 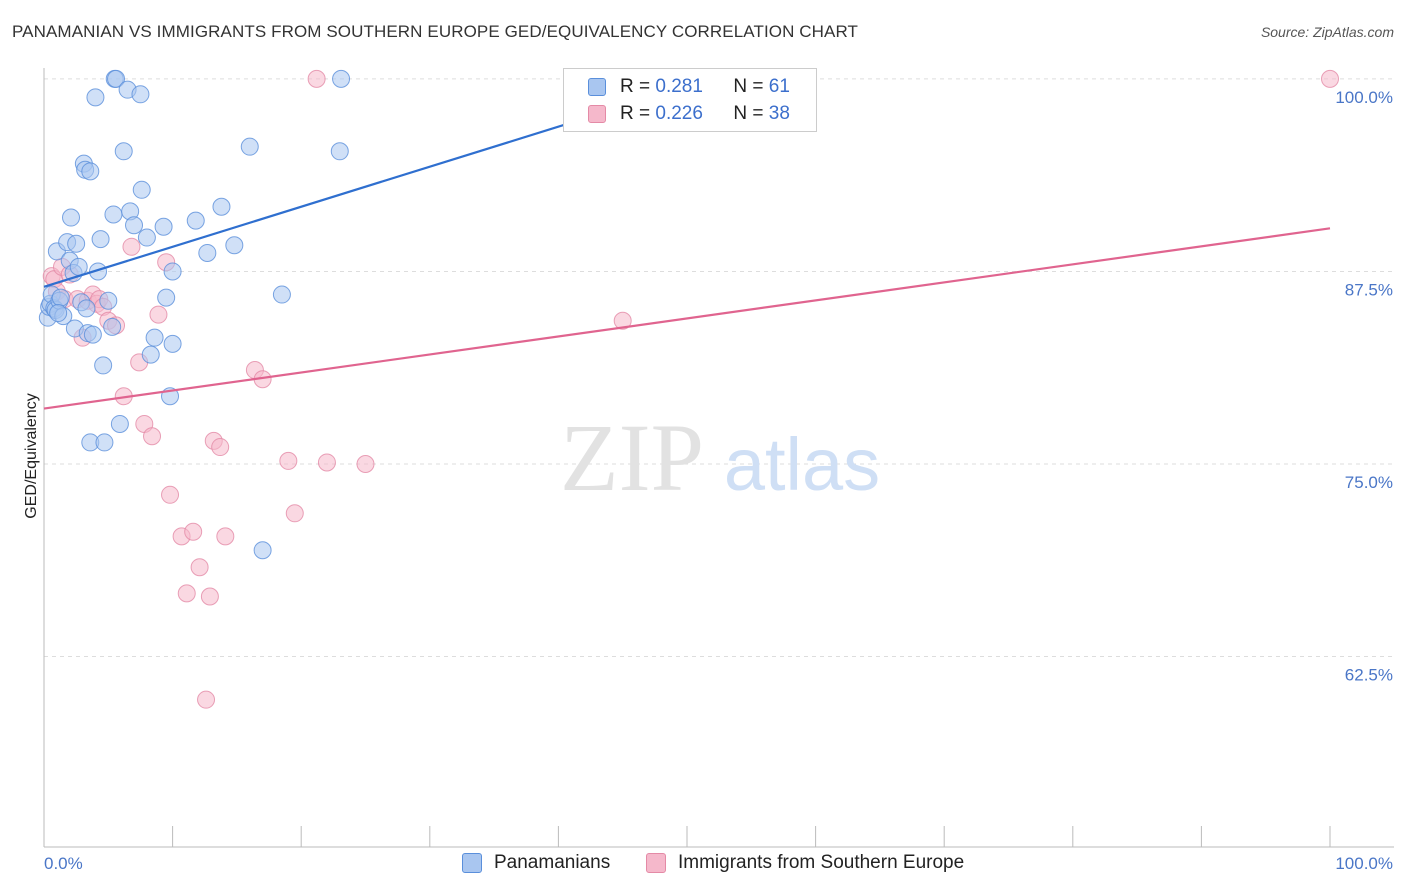 What do you see at coordinates (779, 86) in the screenshot?
I see `legend-n-value: 61` at bounding box center [779, 86].